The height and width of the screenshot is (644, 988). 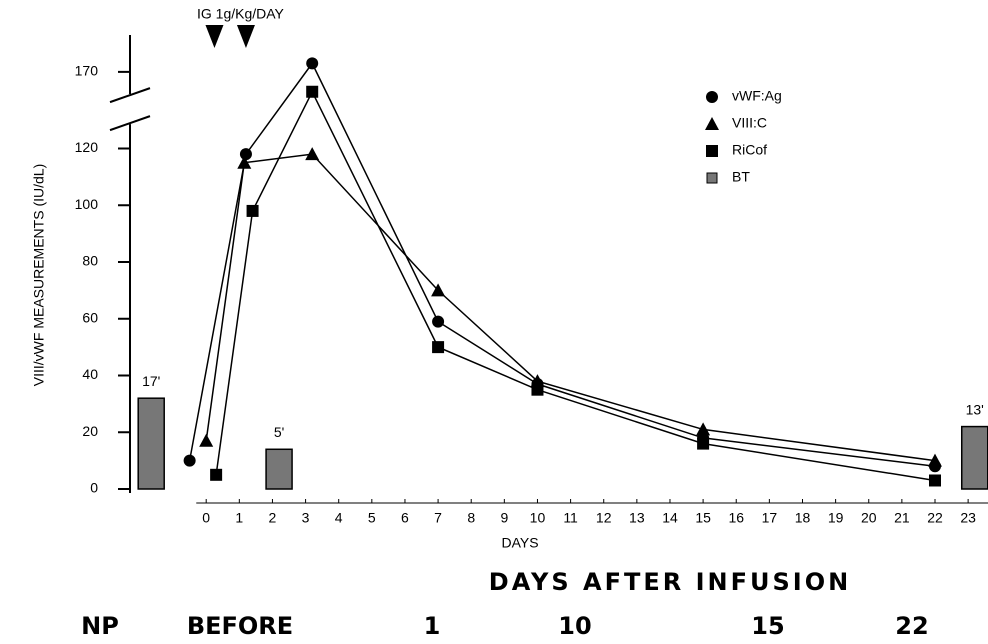 What do you see at coordinates (306, 518) in the screenshot?
I see `x-tick-label: 3` at bounding box center [306, 518].